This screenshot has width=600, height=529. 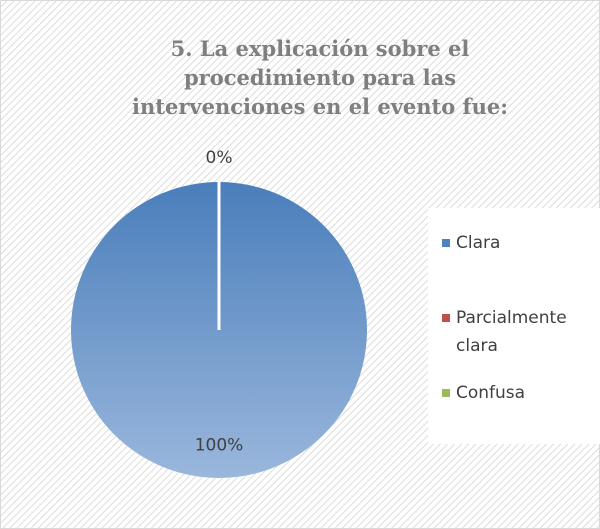 What do you see at coordinates (511, 332) in the screenshot?
I see `legend-label: Parcialmente clara` at bounding box center [511, 332].